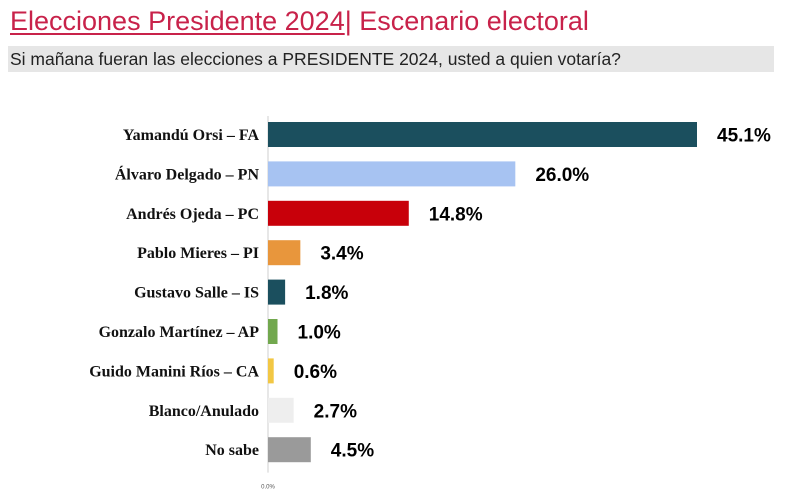 The height and width of the screenshot is (491, 801). Describe the element at coordinates (315, 372) in the screenshot. I see `value-label: 0.6%` at that location.